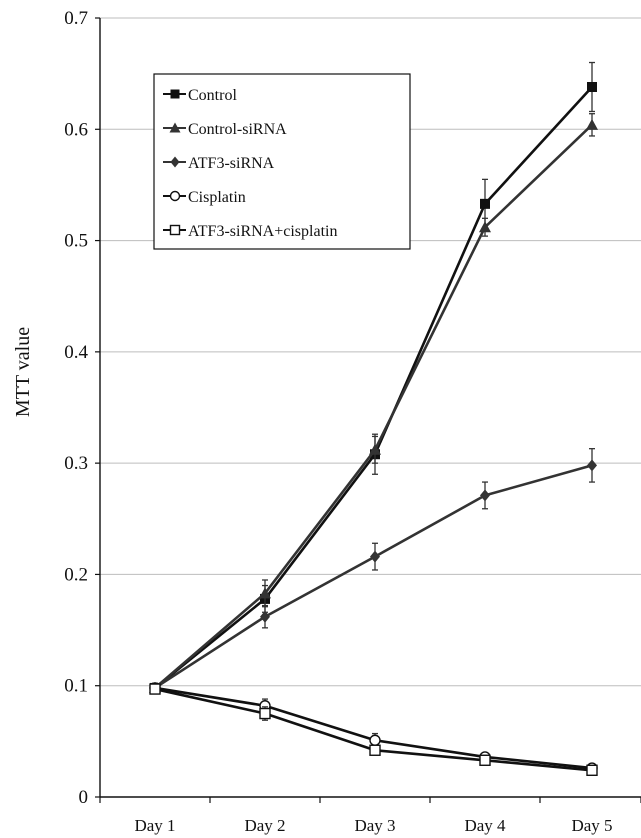  I want to click on y-axis-label: MTT value, so click(23, 372).